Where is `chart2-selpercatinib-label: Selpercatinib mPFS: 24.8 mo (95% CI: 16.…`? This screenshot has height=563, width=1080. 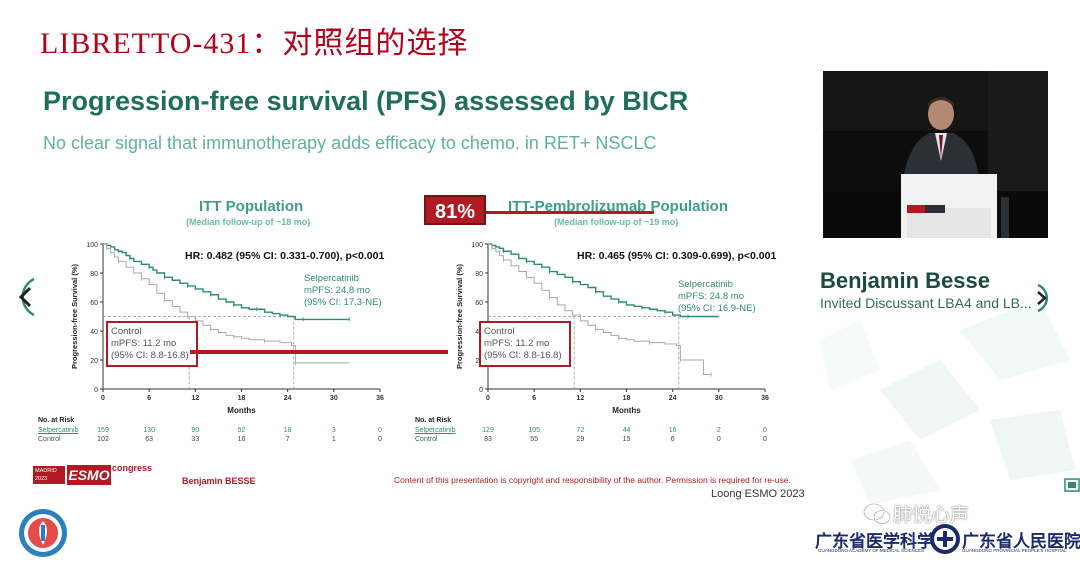
chart2-selpercatinib-label: Selpercatinib mPFS: 24.8 mo (95% CI: 16.… is located at coordinates (717, 297).